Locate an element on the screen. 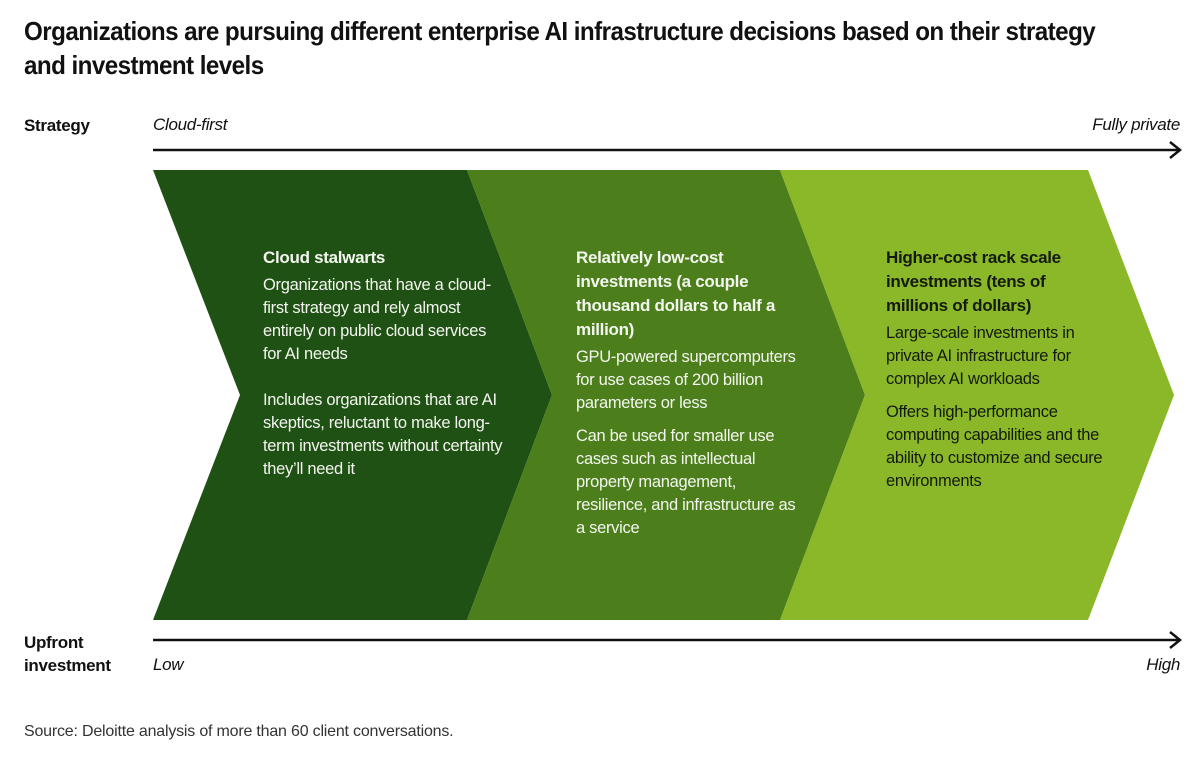 The width and height of the screenshot is (1200, 759). investment-axis-label-line2: investment is located at coordinates (67, 665).